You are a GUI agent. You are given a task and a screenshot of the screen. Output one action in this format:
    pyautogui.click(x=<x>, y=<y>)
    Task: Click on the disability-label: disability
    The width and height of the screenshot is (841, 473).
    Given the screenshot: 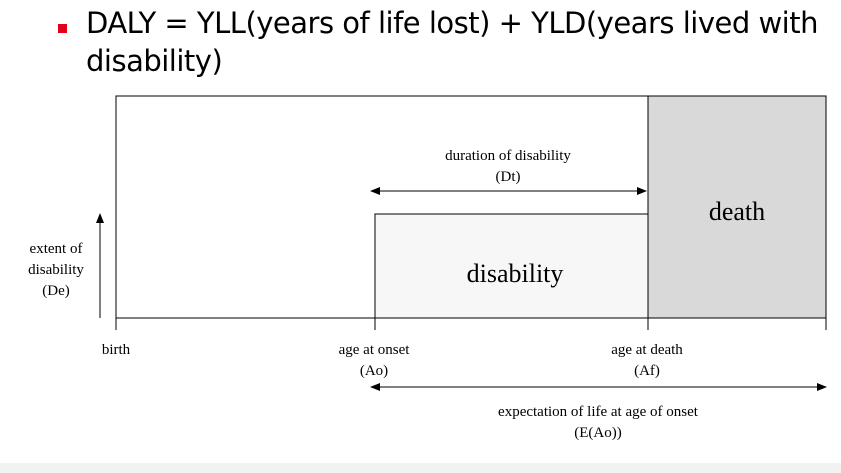 What is the action you would take?
    pyautogui.click(x=515, y=273)
    